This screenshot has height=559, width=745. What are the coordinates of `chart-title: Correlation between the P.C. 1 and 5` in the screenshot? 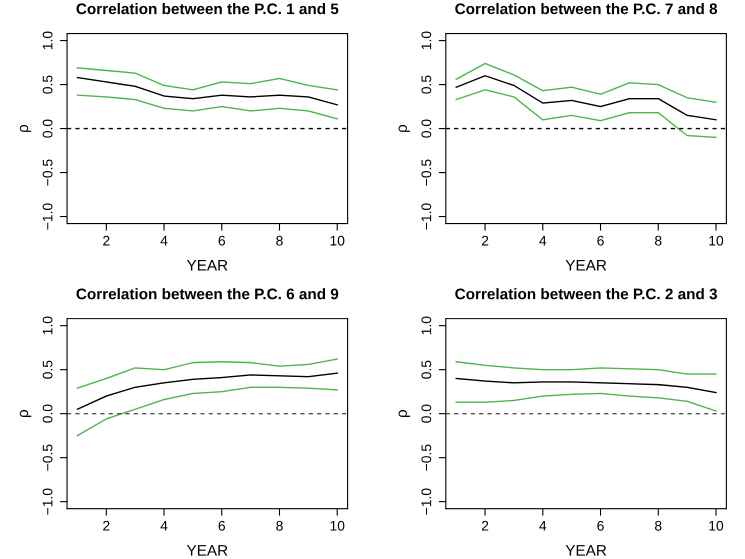 It's located at (207, 8).